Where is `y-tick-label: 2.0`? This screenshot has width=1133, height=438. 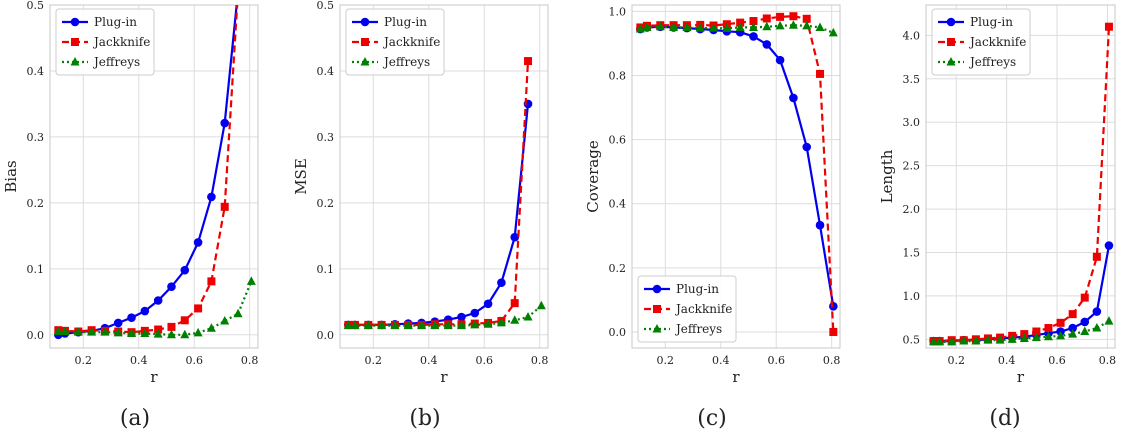 y-tick-label: 2.0 is located at coordinates (912, 209).